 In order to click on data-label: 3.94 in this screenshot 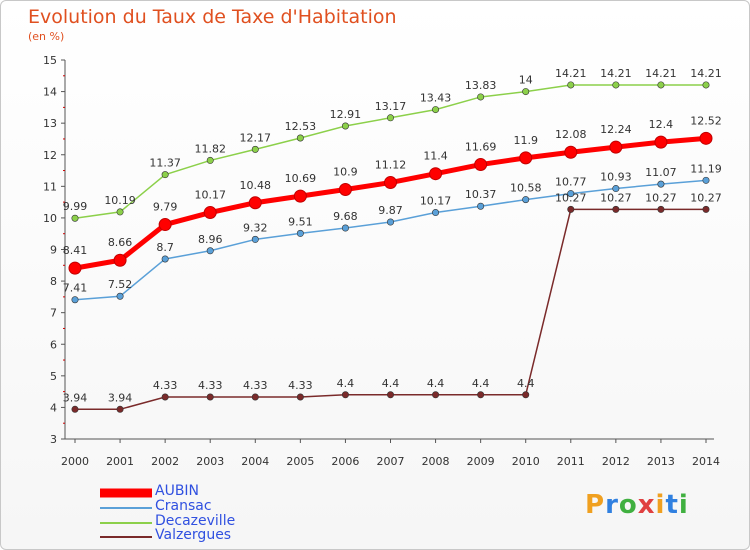, I will do `click(120, 397)`.